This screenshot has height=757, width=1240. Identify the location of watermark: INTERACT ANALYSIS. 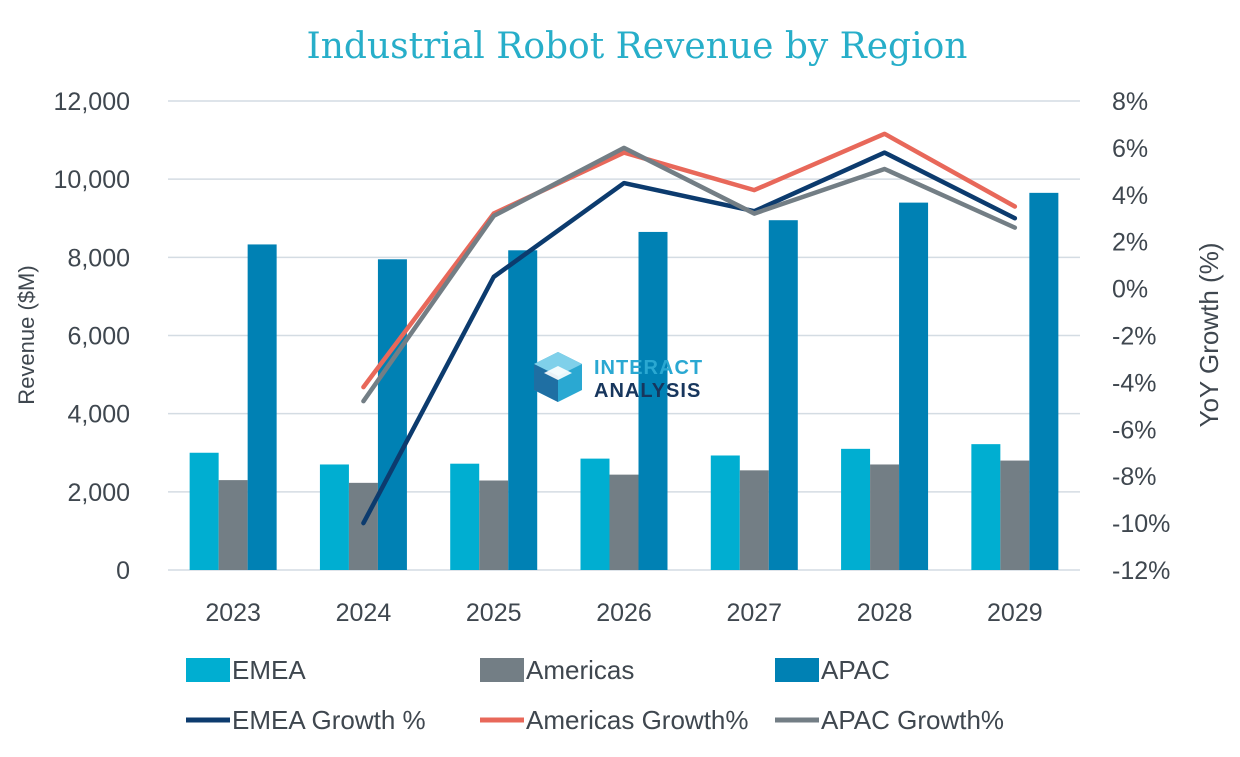
(618, 377).